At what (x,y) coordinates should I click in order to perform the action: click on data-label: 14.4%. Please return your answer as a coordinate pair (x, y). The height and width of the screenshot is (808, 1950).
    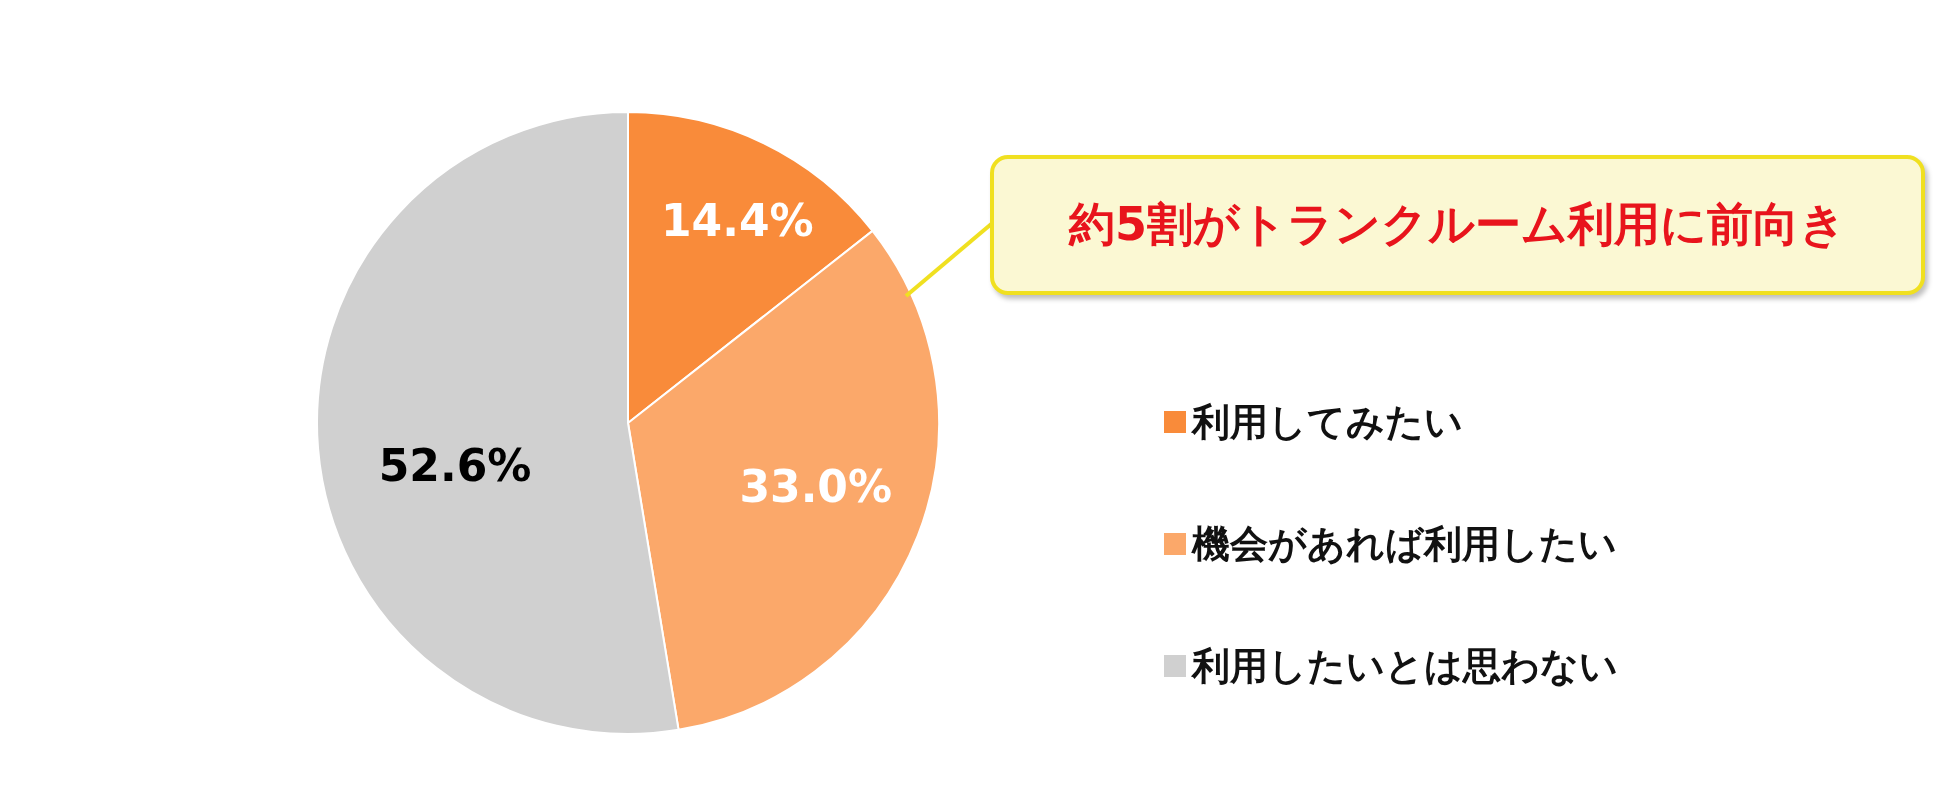
    Looking at the image, I should click on (737, 220).